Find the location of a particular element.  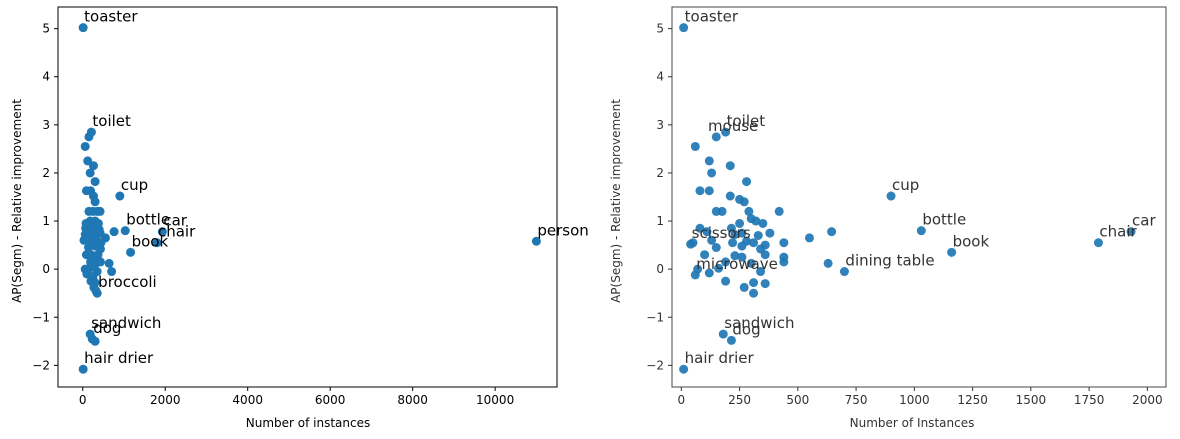

point-annotation: hair drier is located at coordinates (720, 358).